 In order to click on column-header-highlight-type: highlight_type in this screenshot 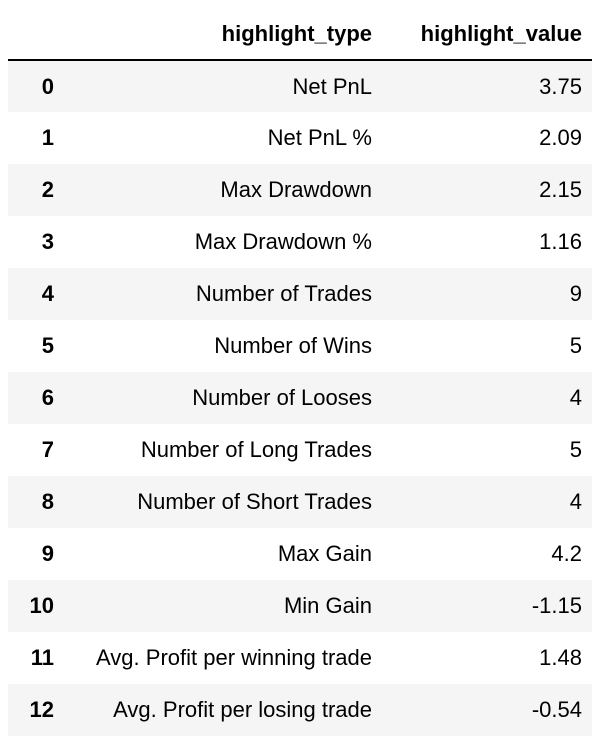, I will do `click(223, 34)`.